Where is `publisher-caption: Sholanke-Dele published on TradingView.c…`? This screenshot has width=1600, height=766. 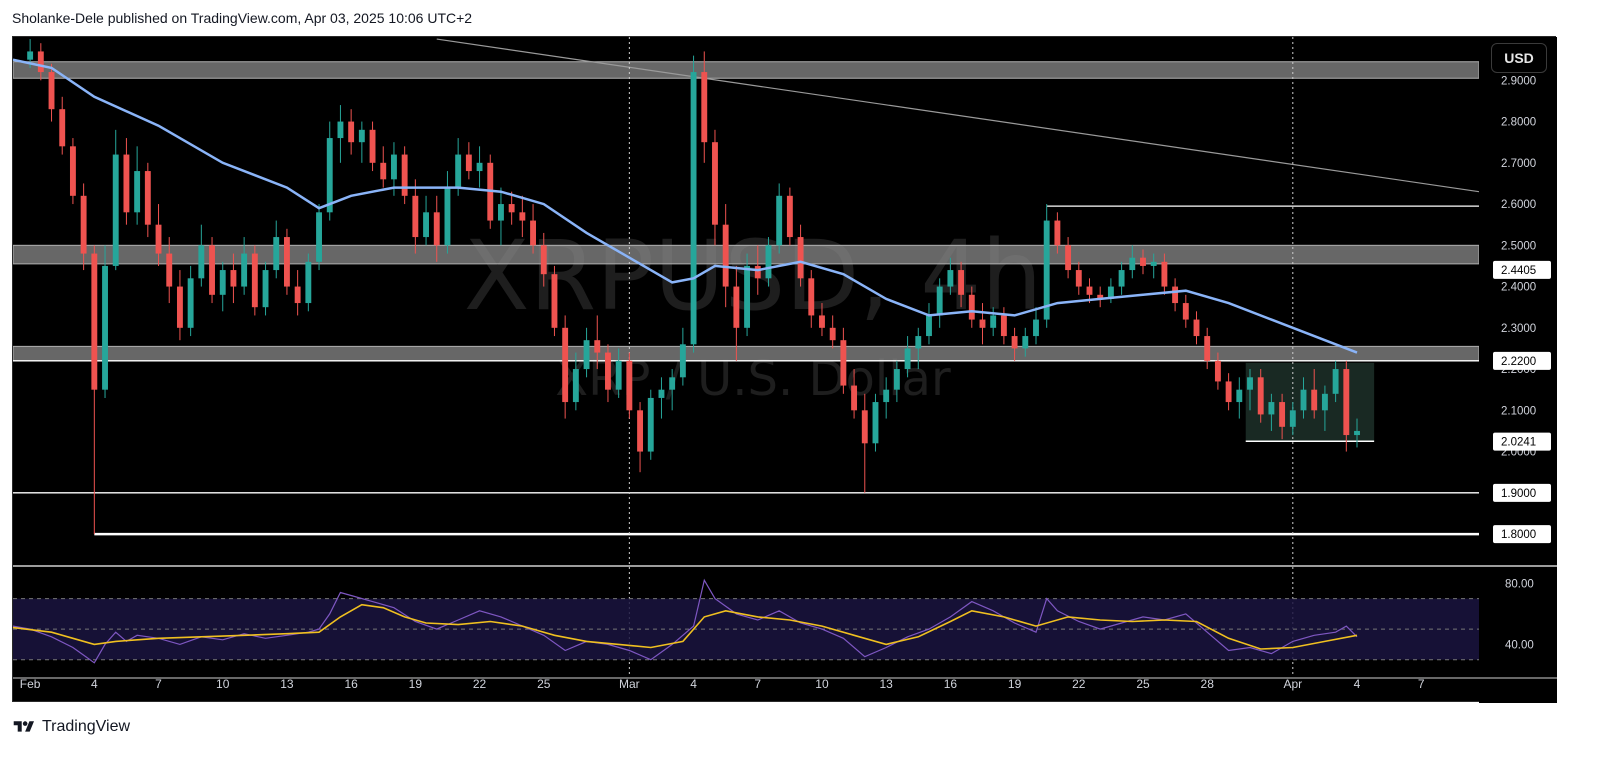
publisher-caption: Sholanke-Dele published on TradingView.c… is located at coordinates (242, 18).